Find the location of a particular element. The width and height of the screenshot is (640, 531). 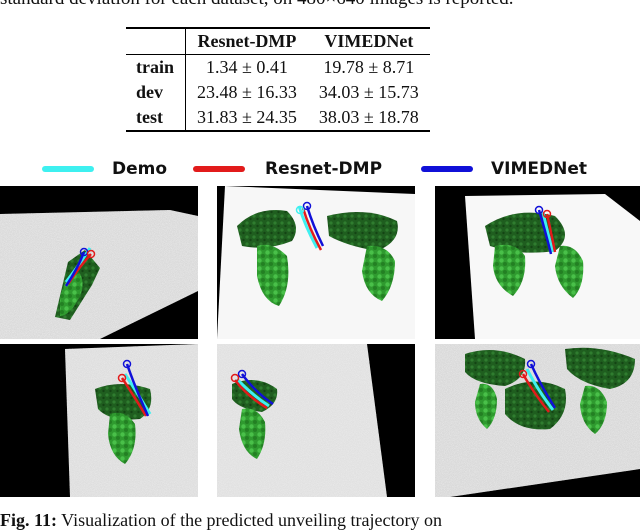

row-label: test is located at coordinates (149, 117).